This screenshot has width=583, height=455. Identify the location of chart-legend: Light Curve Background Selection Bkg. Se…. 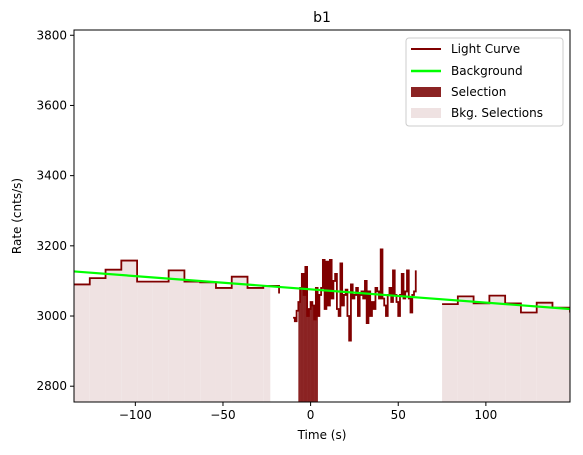
(484, 82).